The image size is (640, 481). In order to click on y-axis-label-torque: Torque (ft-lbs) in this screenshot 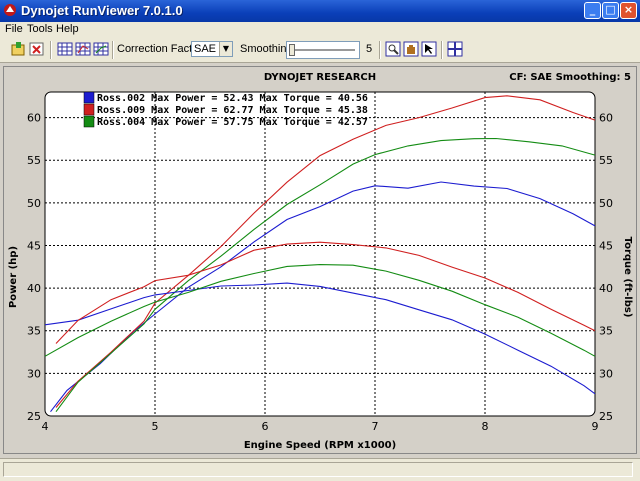, I will do `click(627, 277)`.